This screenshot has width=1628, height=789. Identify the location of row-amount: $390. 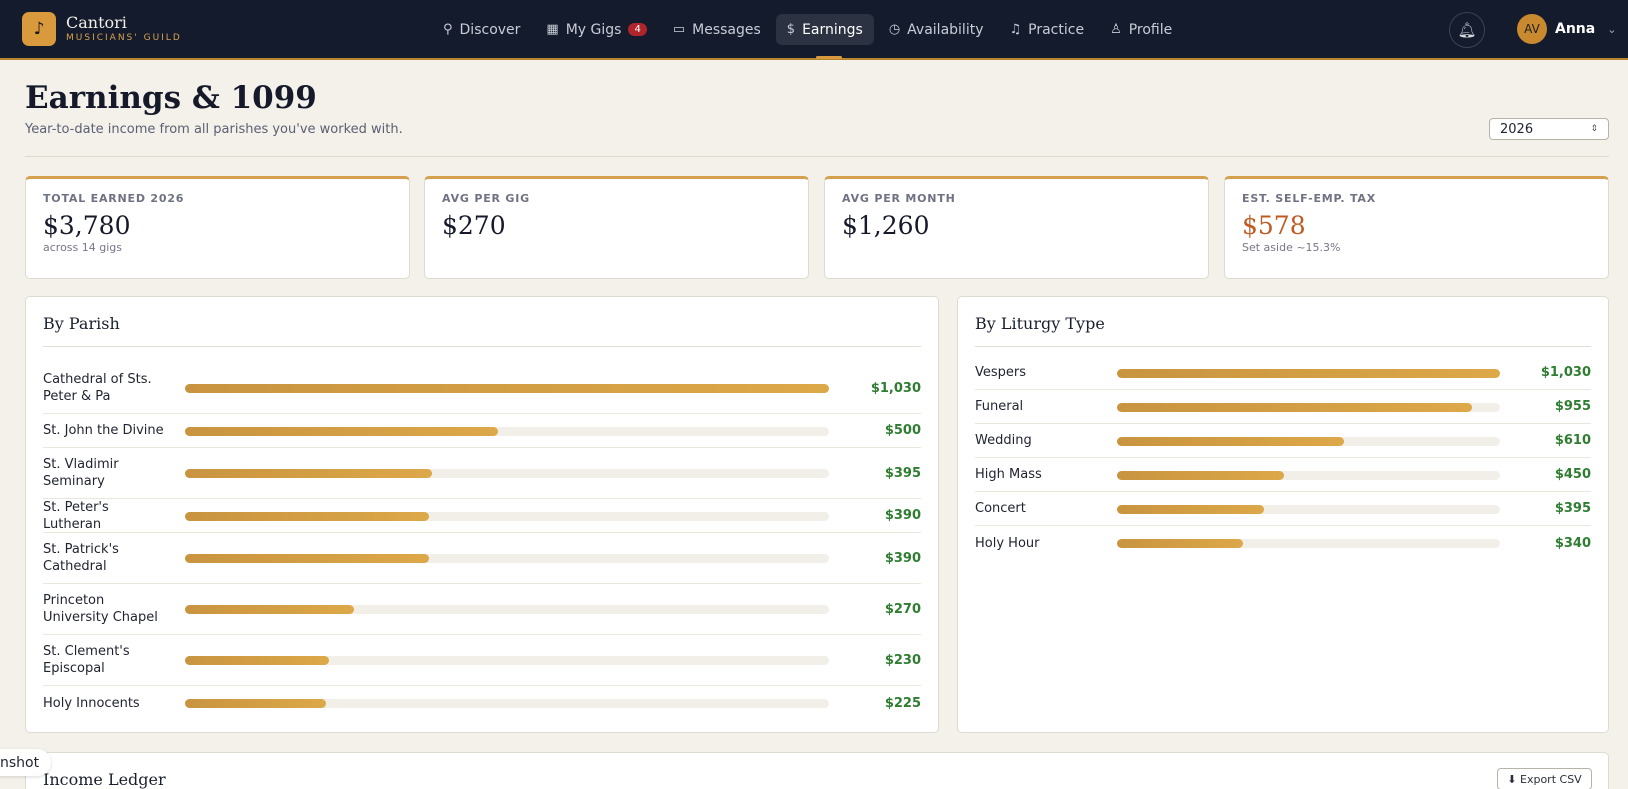
(902, 515).